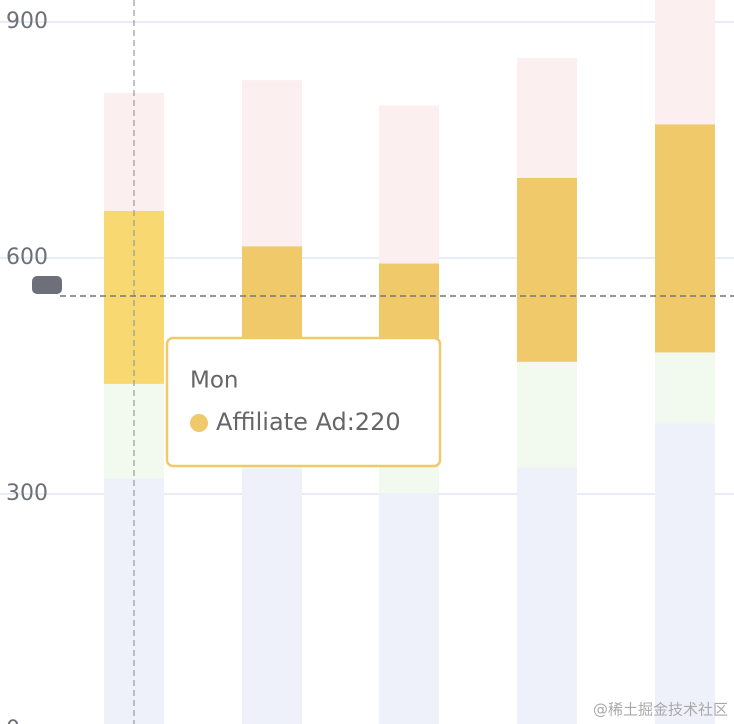 The image size is (734, 724). I want to click on tooltip-category: Mon, so click(214, 381).